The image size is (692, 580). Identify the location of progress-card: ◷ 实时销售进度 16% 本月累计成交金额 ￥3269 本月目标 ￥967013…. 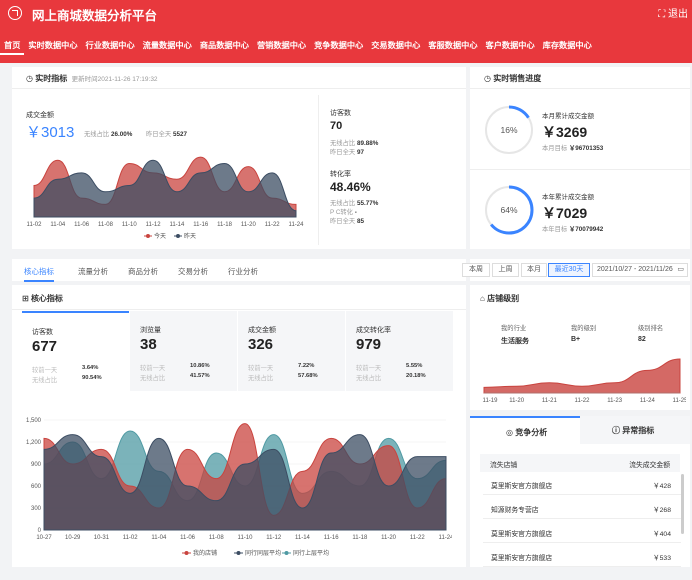
(580, 158).